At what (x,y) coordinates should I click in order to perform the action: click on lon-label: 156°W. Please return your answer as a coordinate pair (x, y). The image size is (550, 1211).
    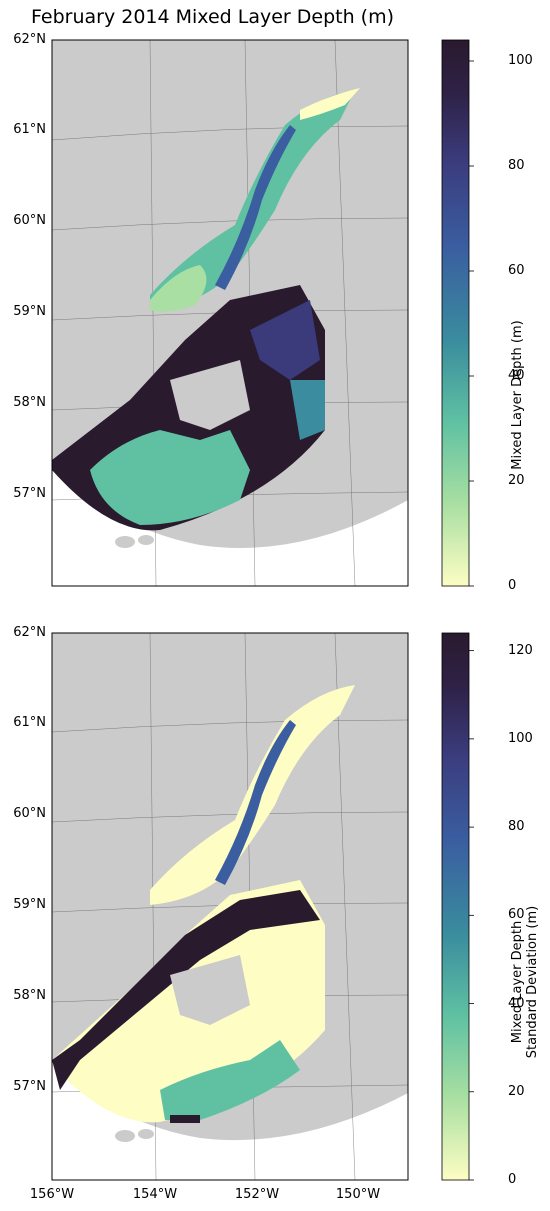
    Looking at the image, I should click on (52, 1194).